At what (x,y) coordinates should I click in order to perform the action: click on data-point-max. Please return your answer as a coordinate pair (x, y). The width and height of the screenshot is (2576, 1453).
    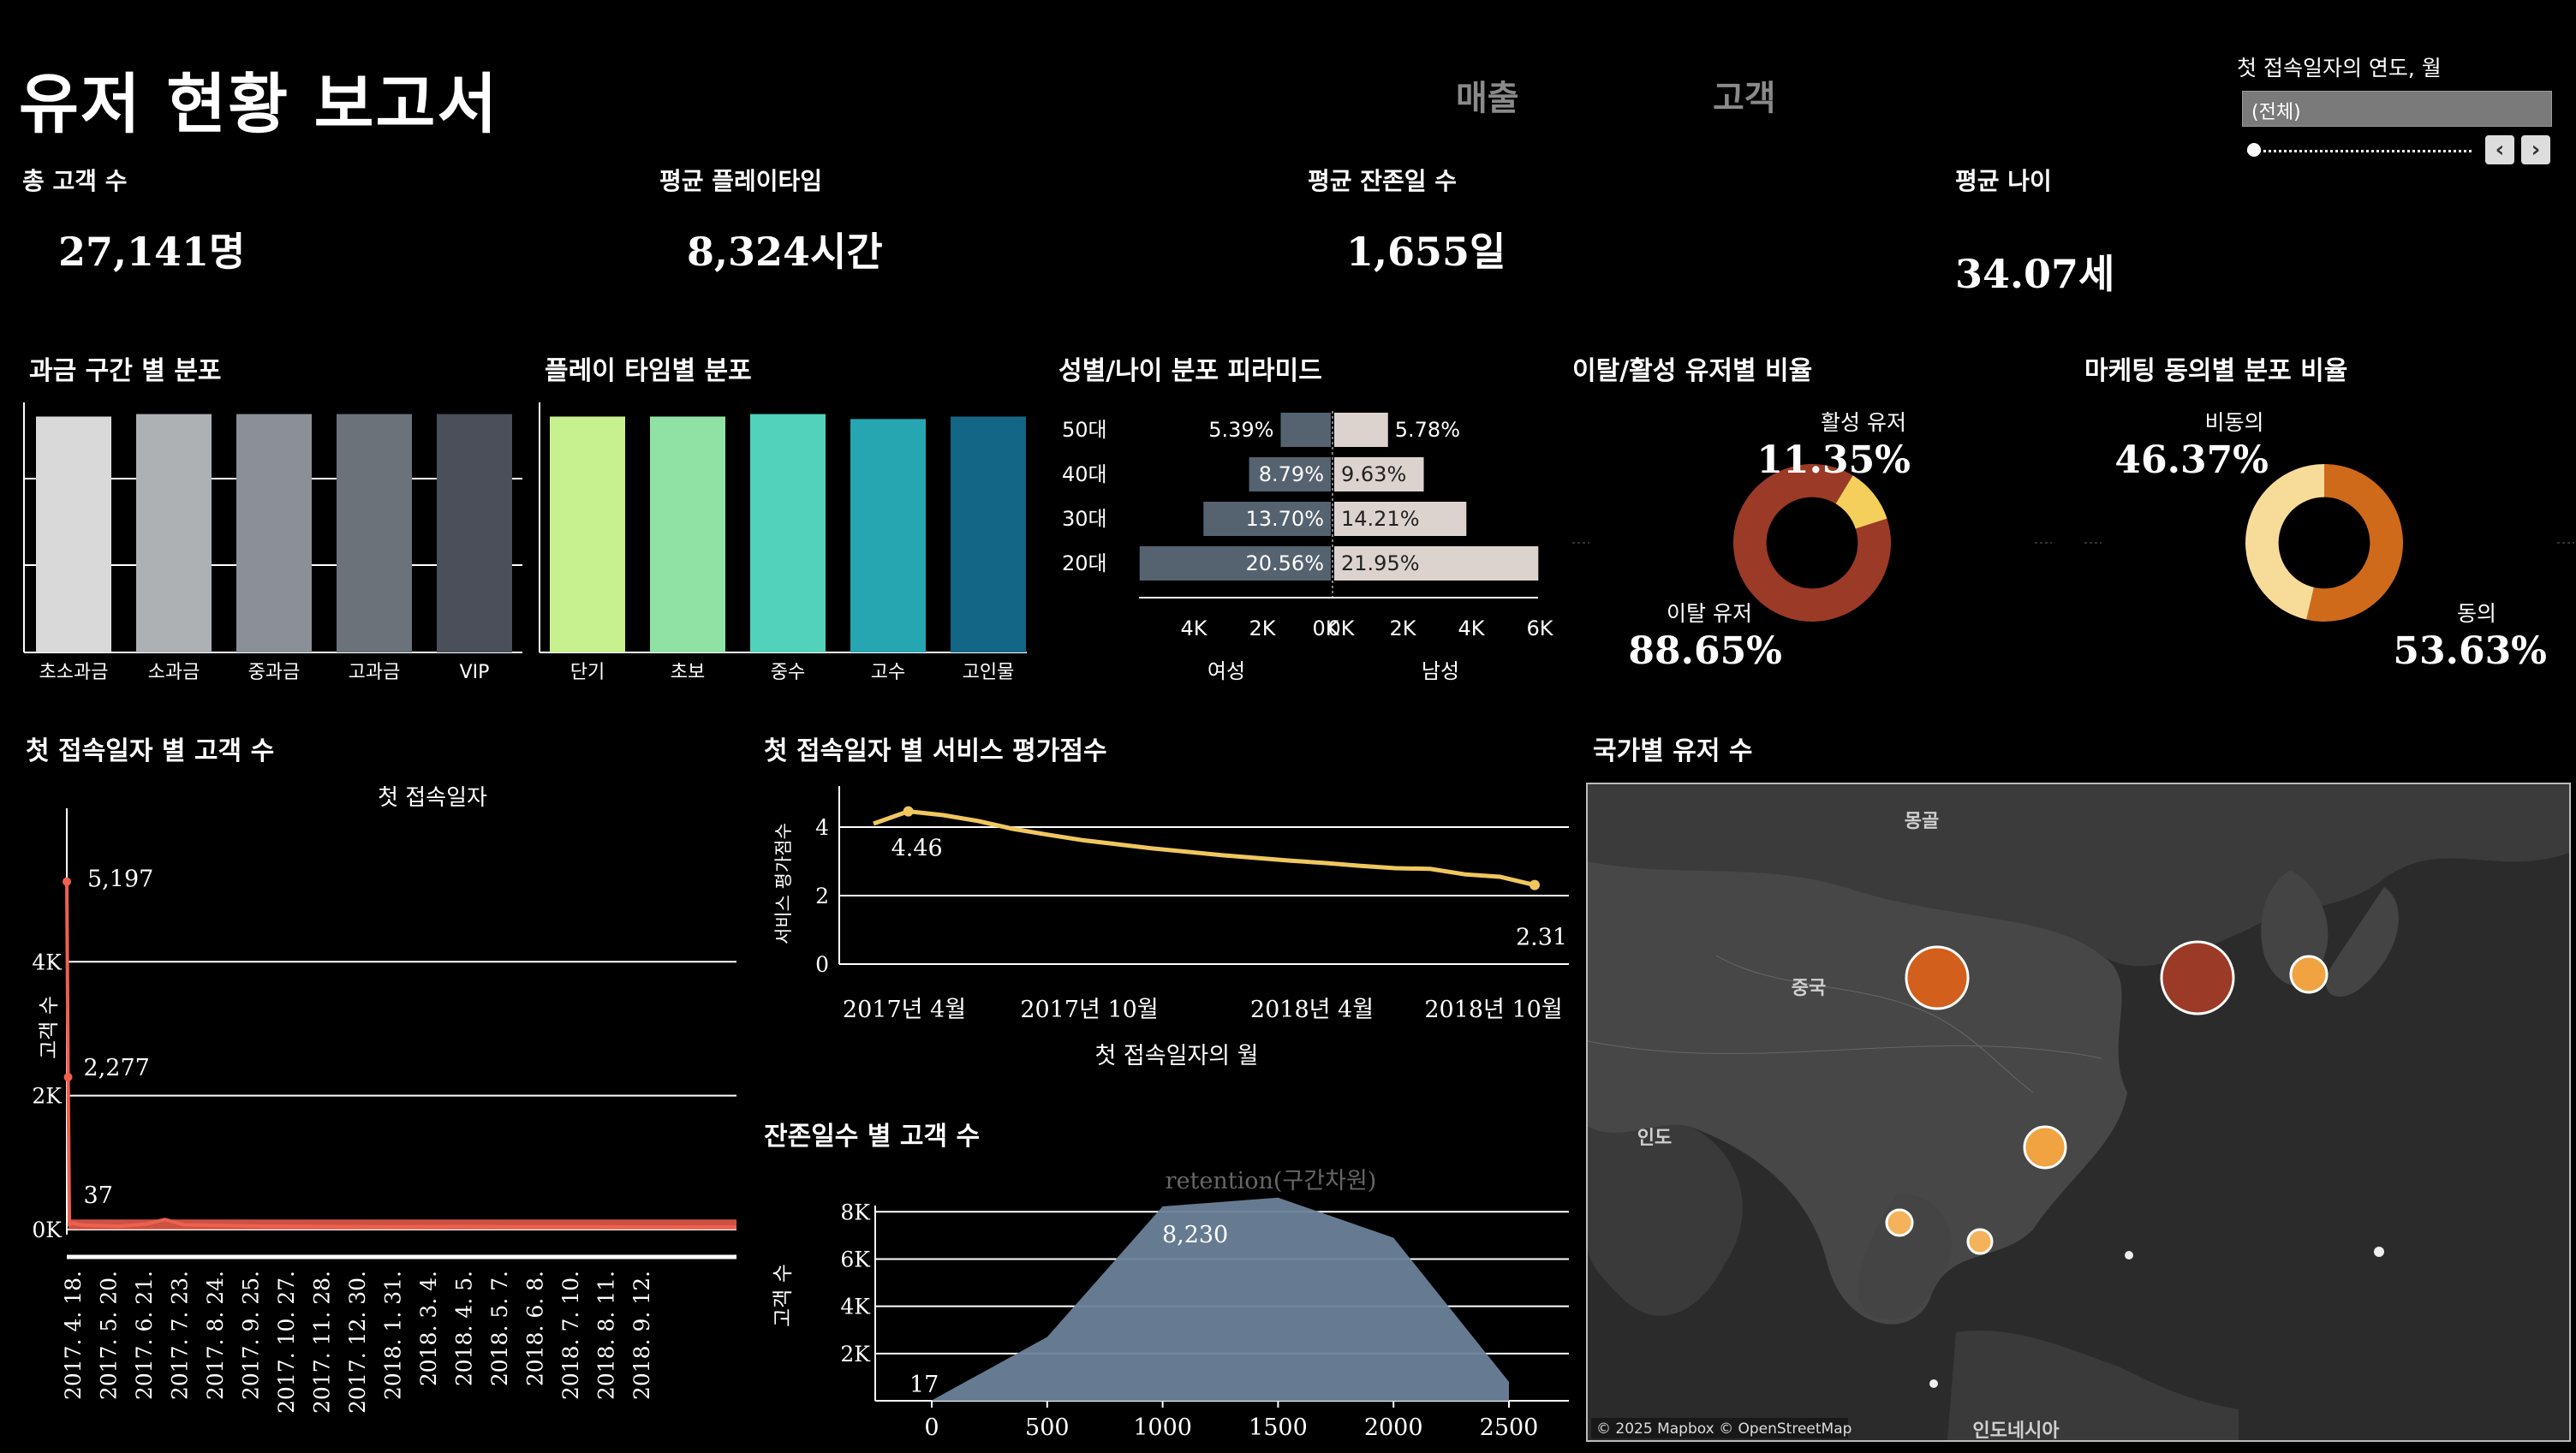
    Looking at the image, I should click on (909, 811).